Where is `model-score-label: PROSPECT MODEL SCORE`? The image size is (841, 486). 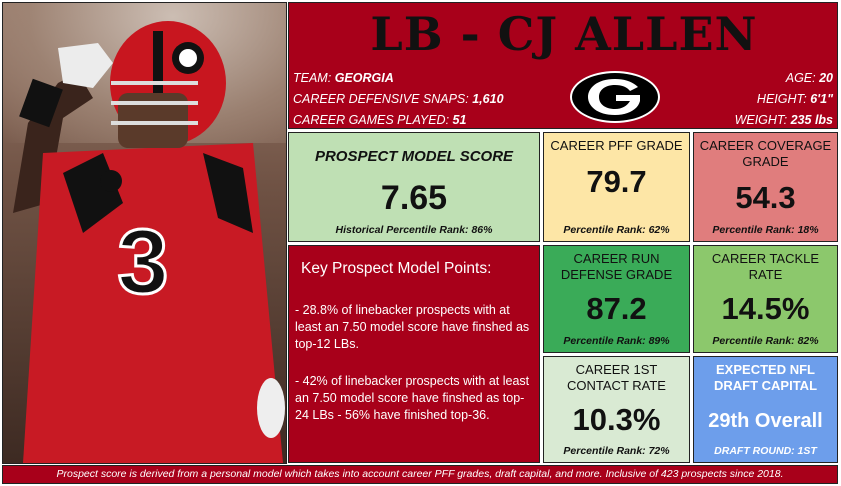
model-score-label: PROSPECT MODEL SCORE is located at coordinates (414, 156).